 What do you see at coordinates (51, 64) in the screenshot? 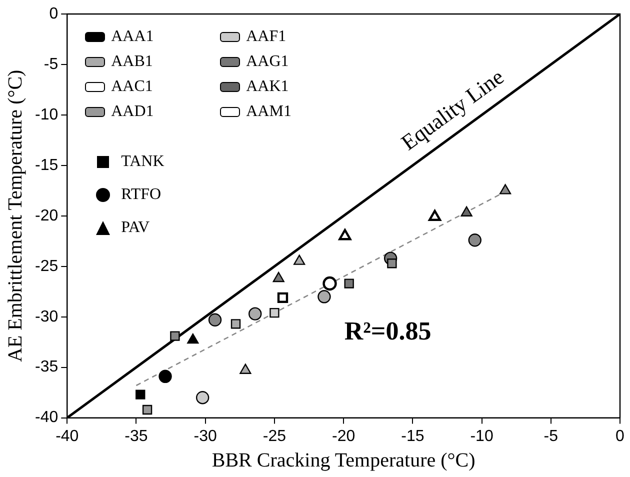
I see `y-tick-label: -5` at bounding box center [51, 64].